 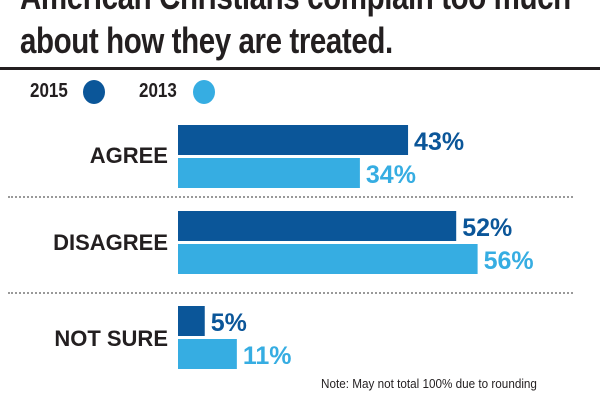 What do you see at coordinates (267, 356) in the screenshot?
I see `data-label: 11%` at bounding box center [267, 356].